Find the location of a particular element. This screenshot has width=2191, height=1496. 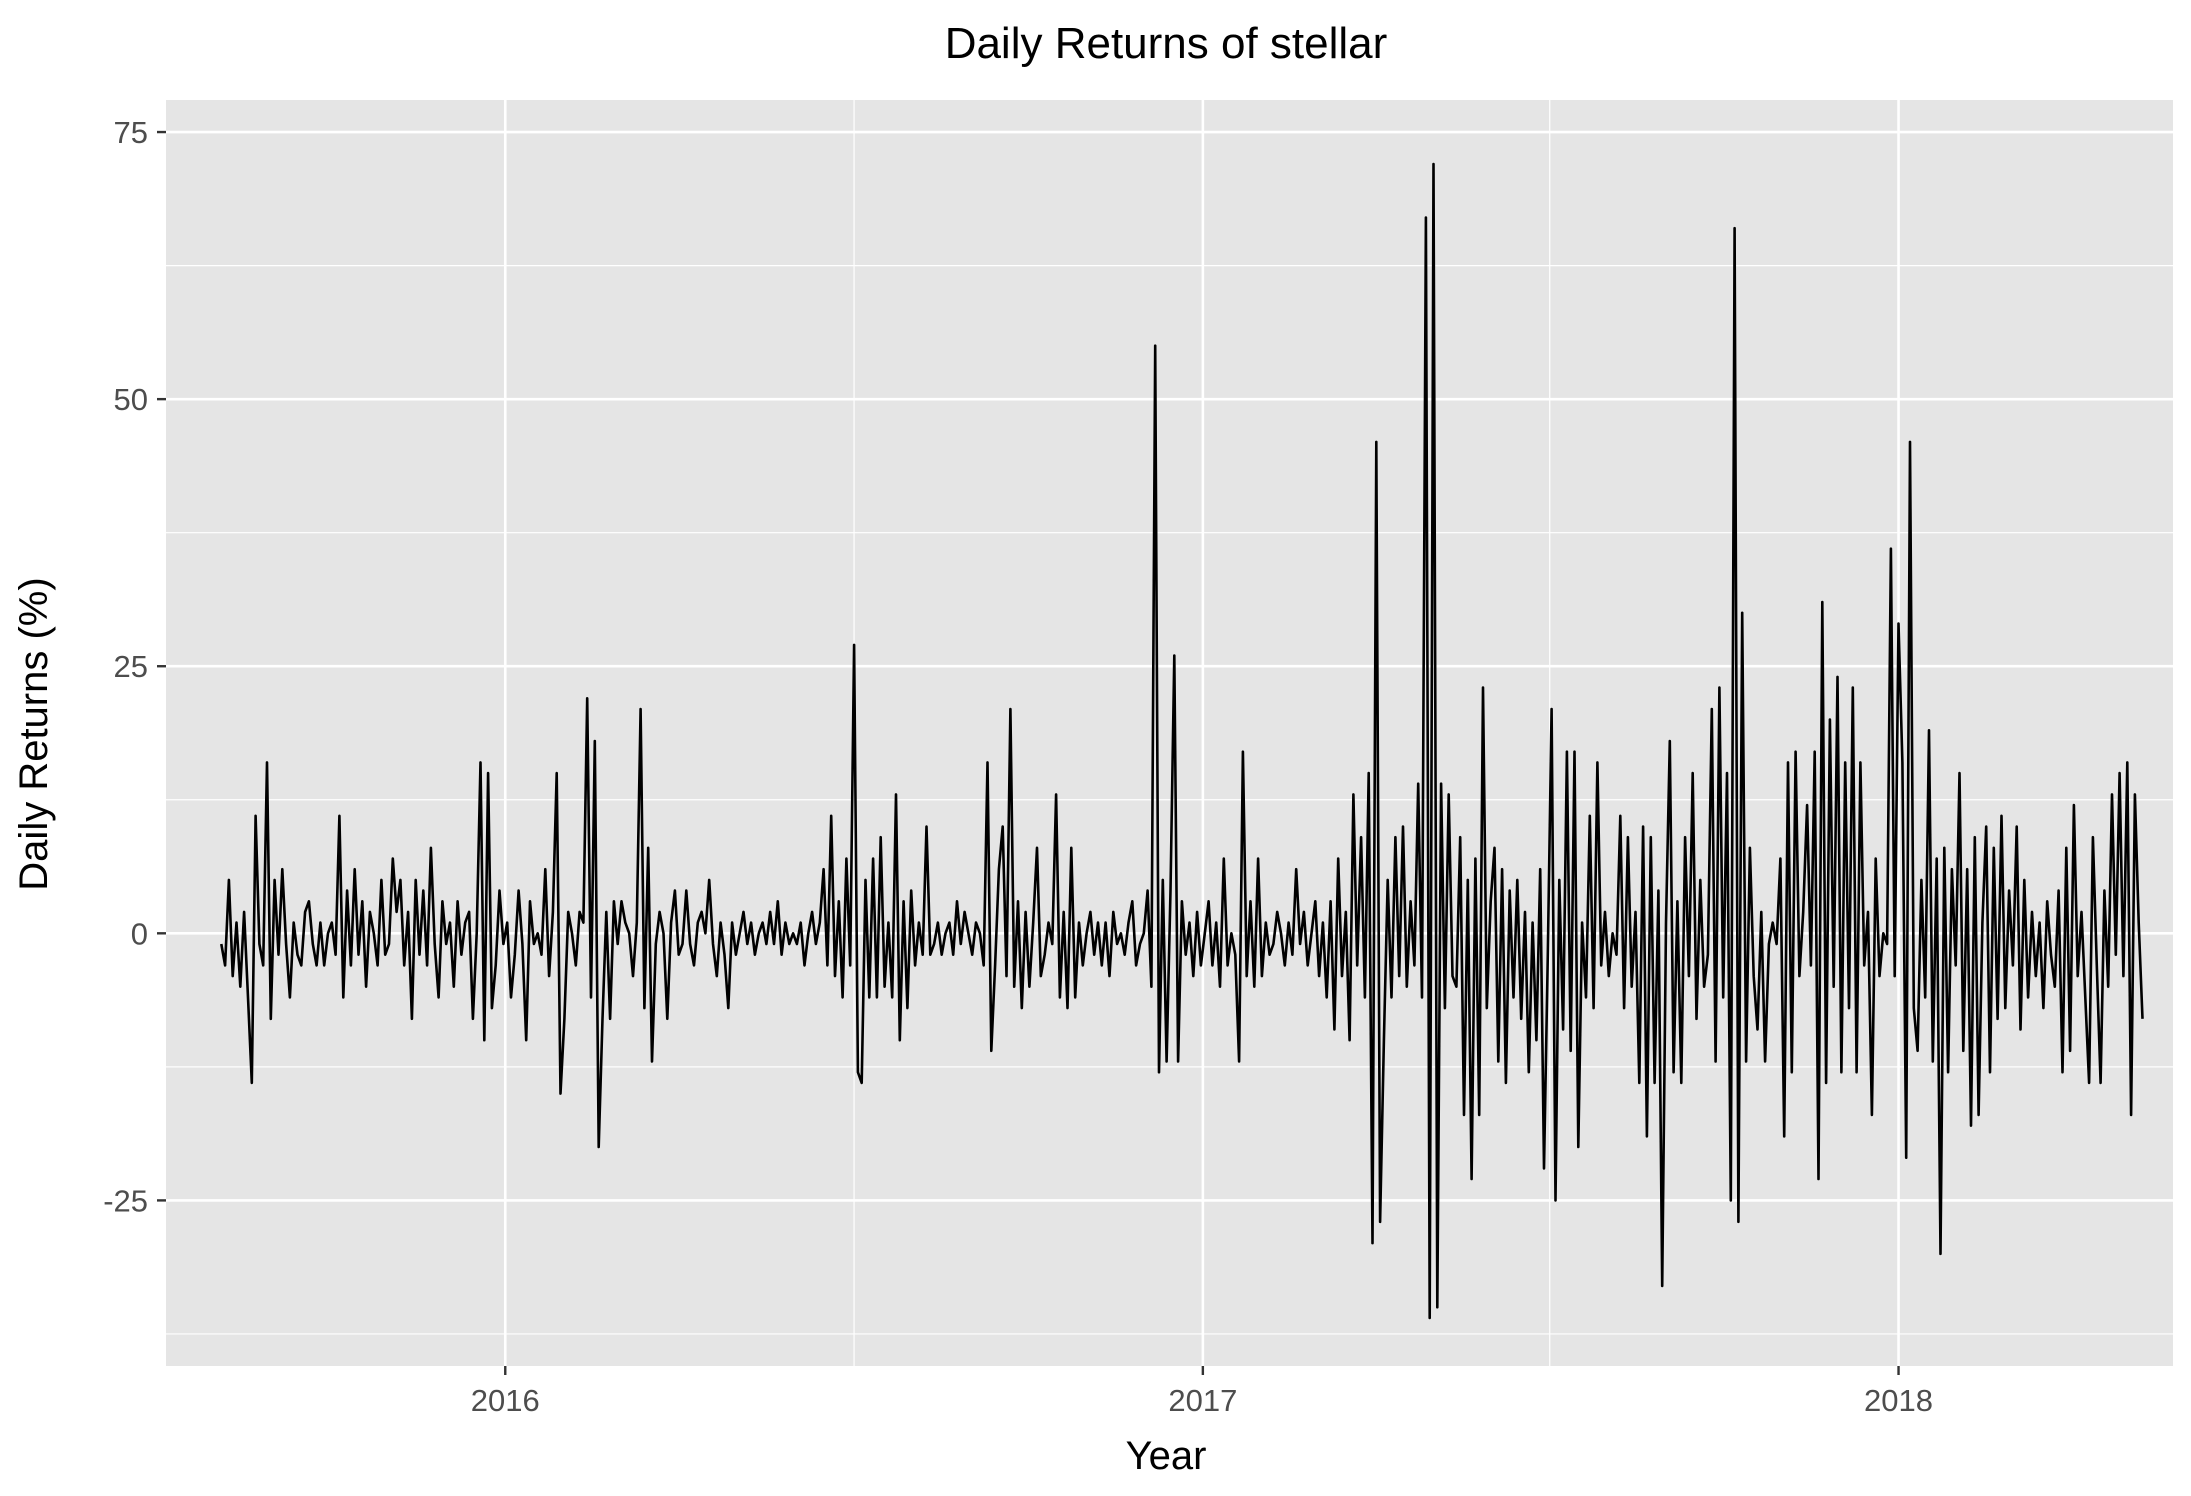

x-tick-label: 2017 is located at coordinates (1202, 1400).